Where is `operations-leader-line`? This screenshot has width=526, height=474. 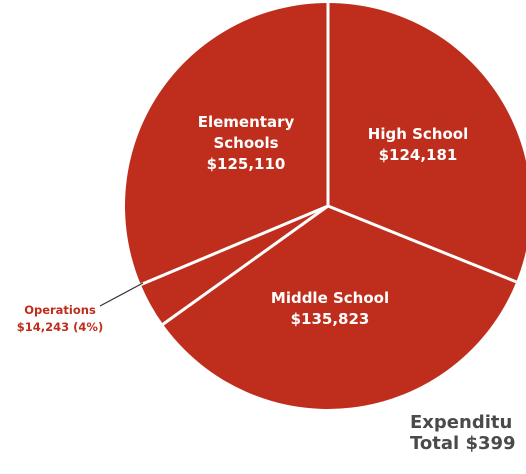
operations-leader-line is located at coordinates (121, 294).